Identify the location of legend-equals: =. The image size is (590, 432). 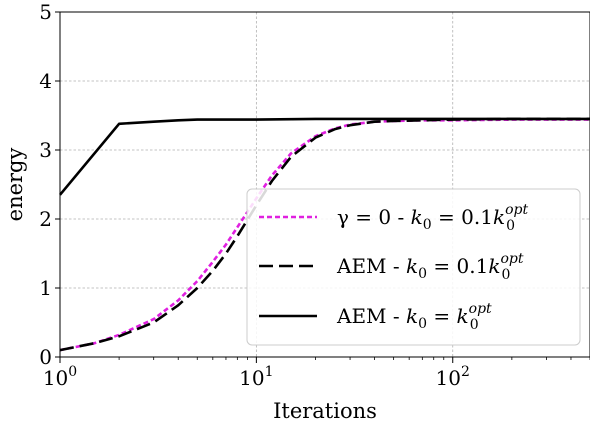
(441, 316).